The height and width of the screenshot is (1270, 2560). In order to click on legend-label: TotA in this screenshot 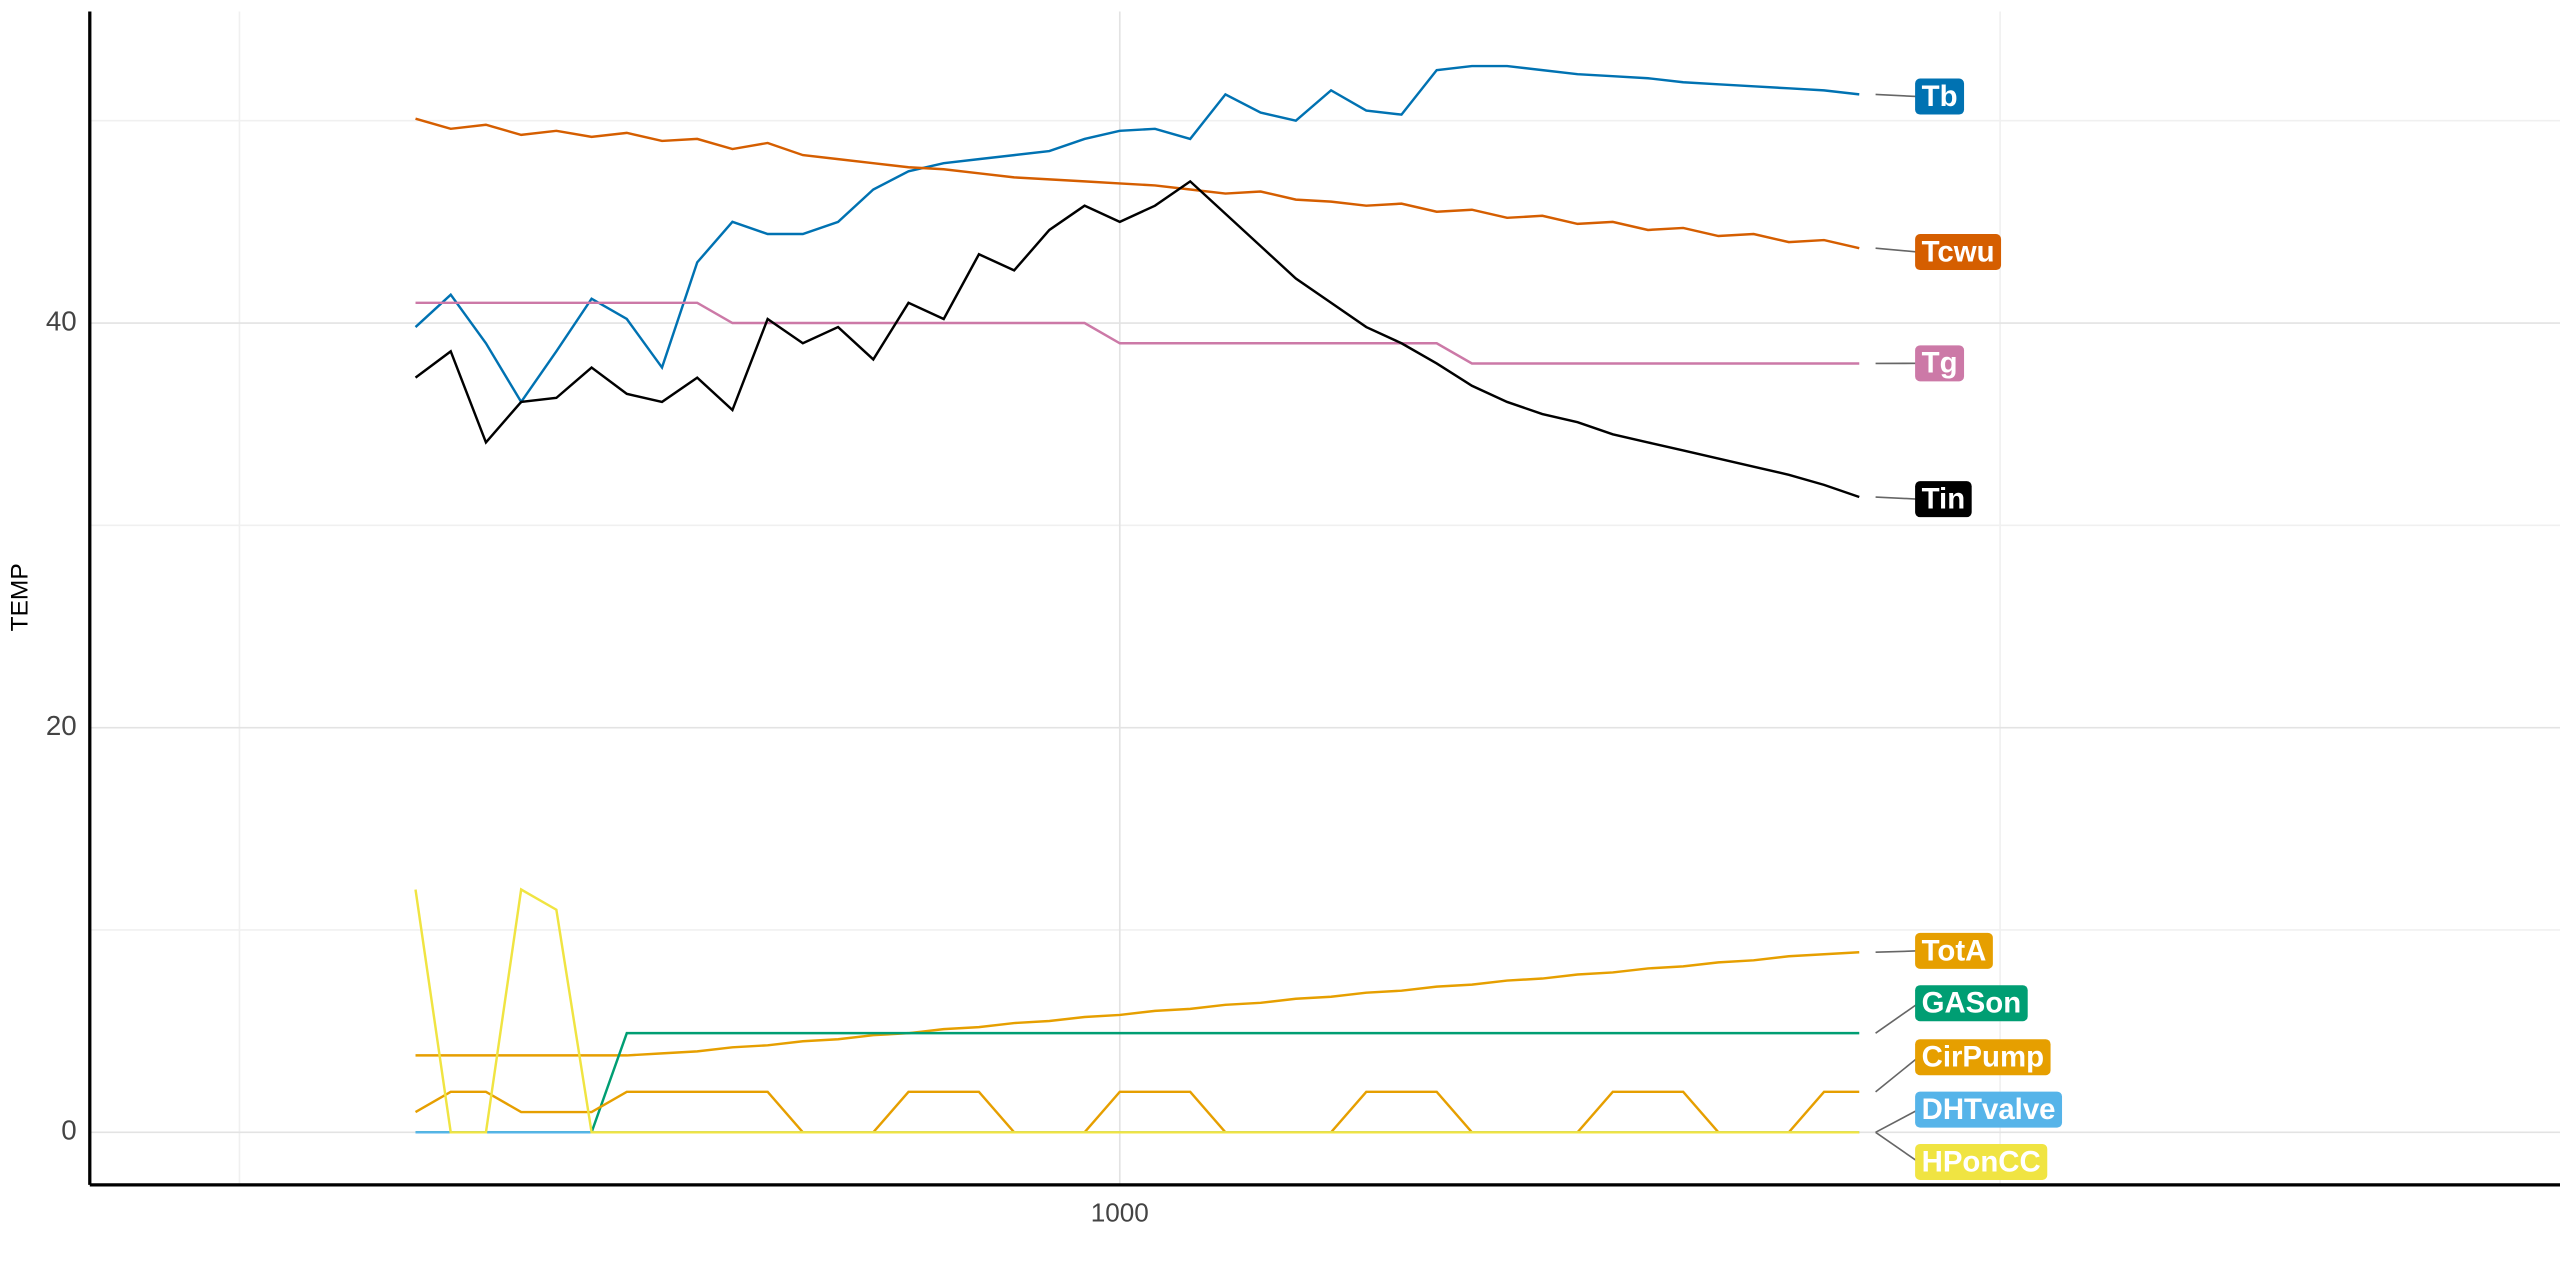, I will do `click(1954, 950)`.